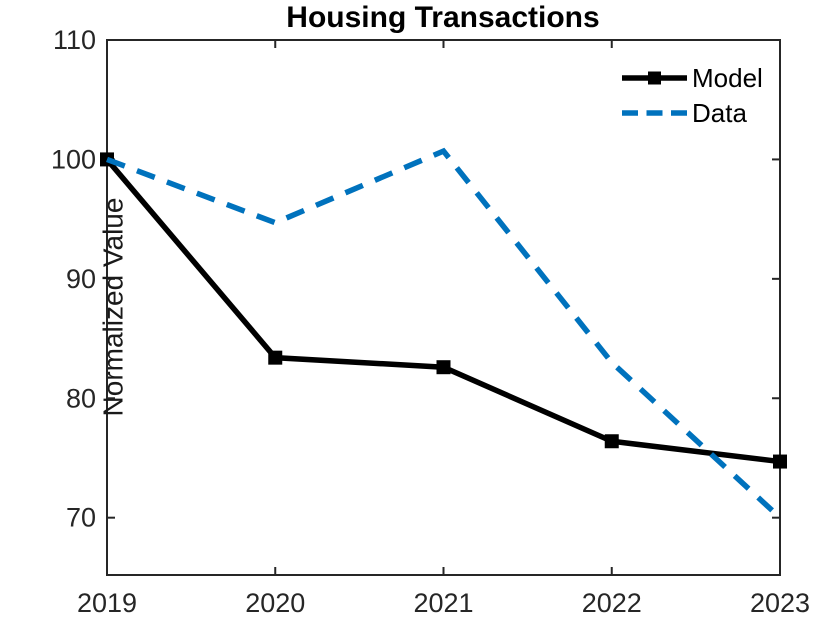 This screenshot has height=624, width=818. What do you see at coordinates (719, 113) in the screenshot?
I see `legend-data-label: Data` at bounding box center [719, 113].